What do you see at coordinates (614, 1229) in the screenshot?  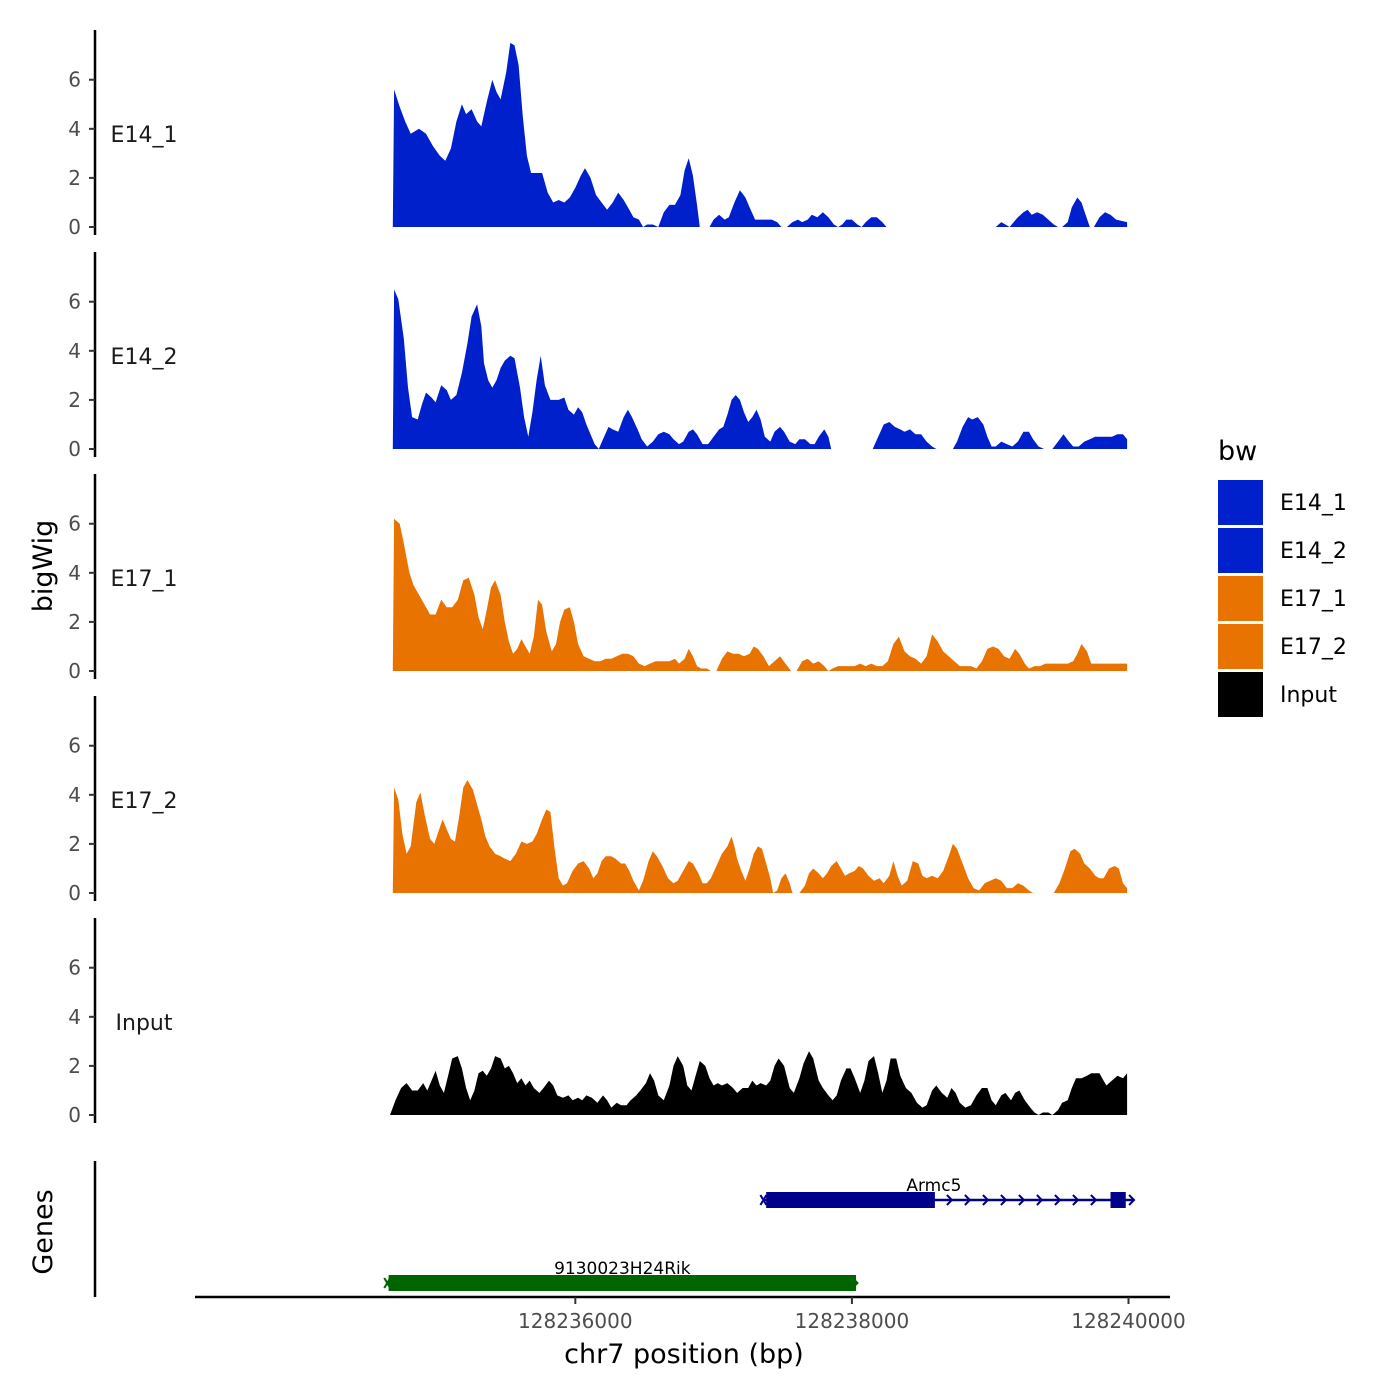 I see `gene-track: Armc5 9130023H24Rik` at bounding box center [614, 1229].